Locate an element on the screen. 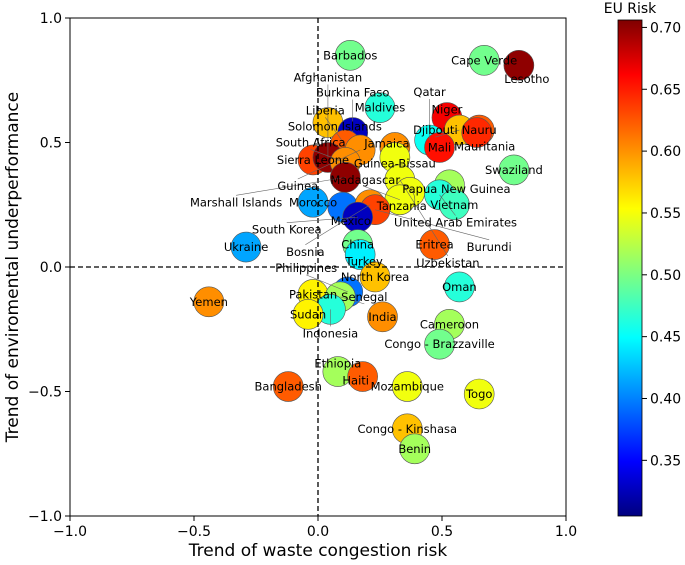 The image size is (685, 565). point-label: Cameroon is located at coordinates (449, 324).